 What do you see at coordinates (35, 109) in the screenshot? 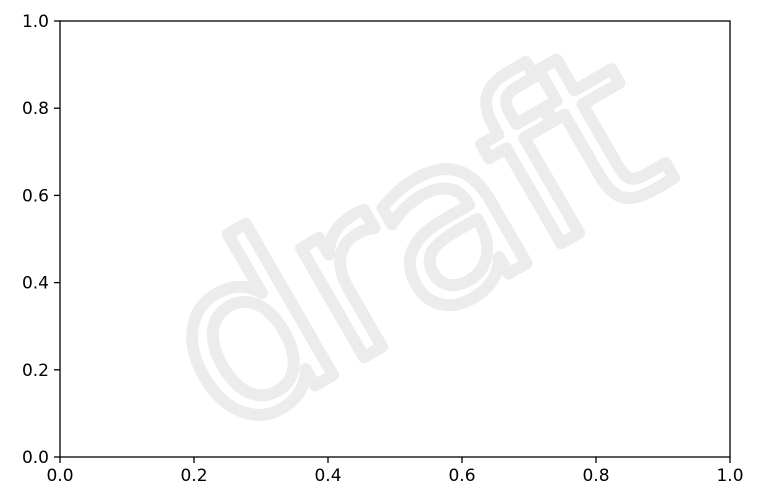
I see `y-tick-label: 0.8` at bounding box center [35, 109].